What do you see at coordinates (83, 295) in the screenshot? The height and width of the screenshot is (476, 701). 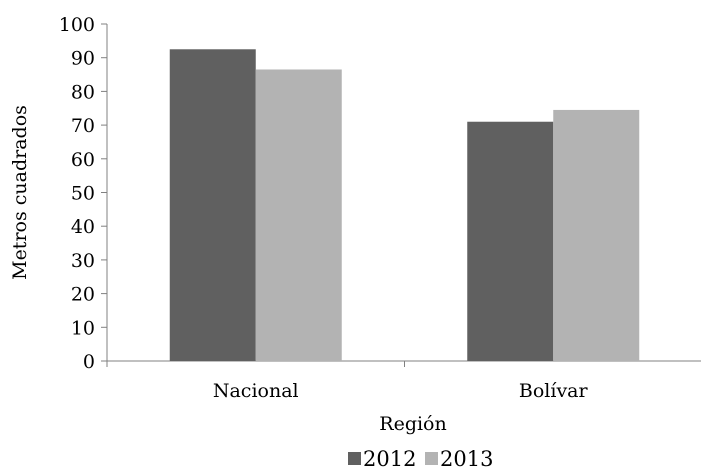 I see `y-tick-label: 20` at bounding box center [83, 295].